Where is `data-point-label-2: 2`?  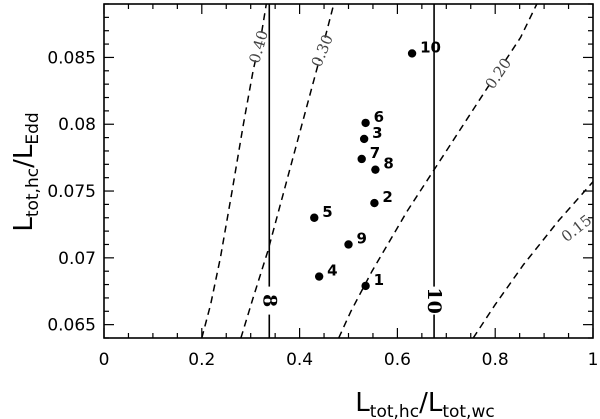
data-point-label-2: 2 is located at coordinates (387, 197).